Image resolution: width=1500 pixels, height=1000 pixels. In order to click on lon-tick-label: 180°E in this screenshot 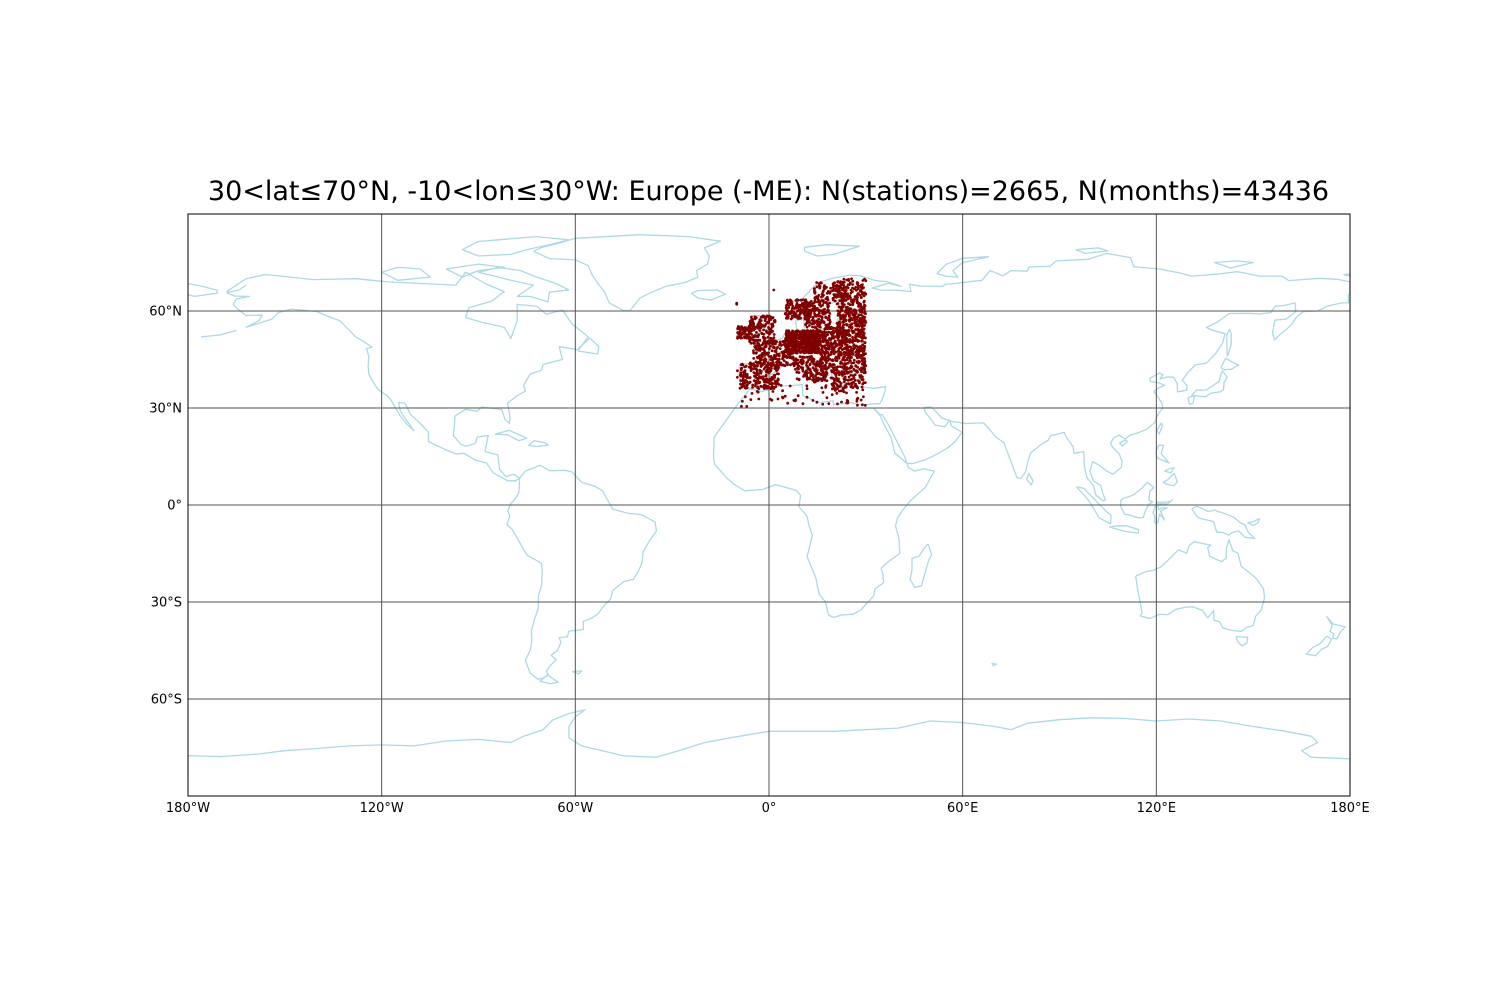, I will do `click(1350, 808)`.